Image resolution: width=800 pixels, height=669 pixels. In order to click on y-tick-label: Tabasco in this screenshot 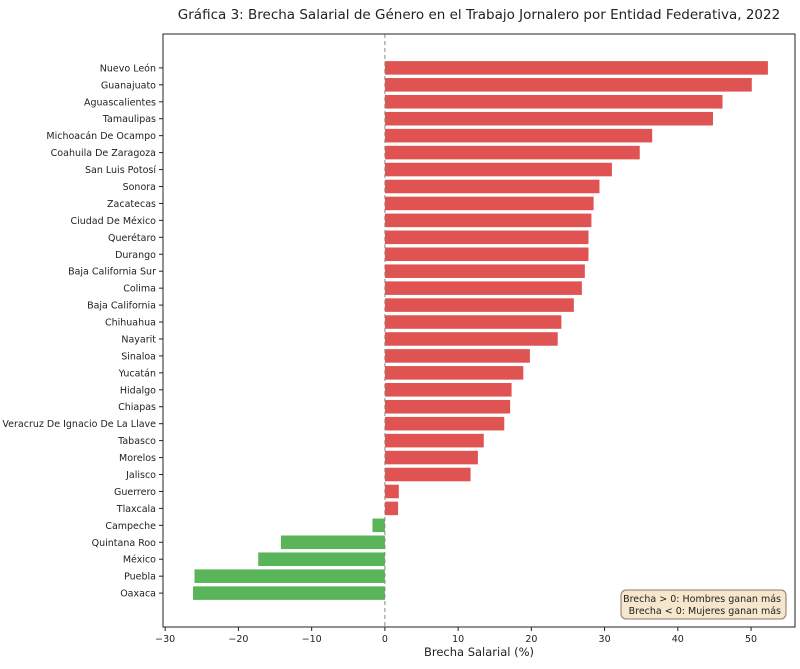, I will do `click(136, 441)`.